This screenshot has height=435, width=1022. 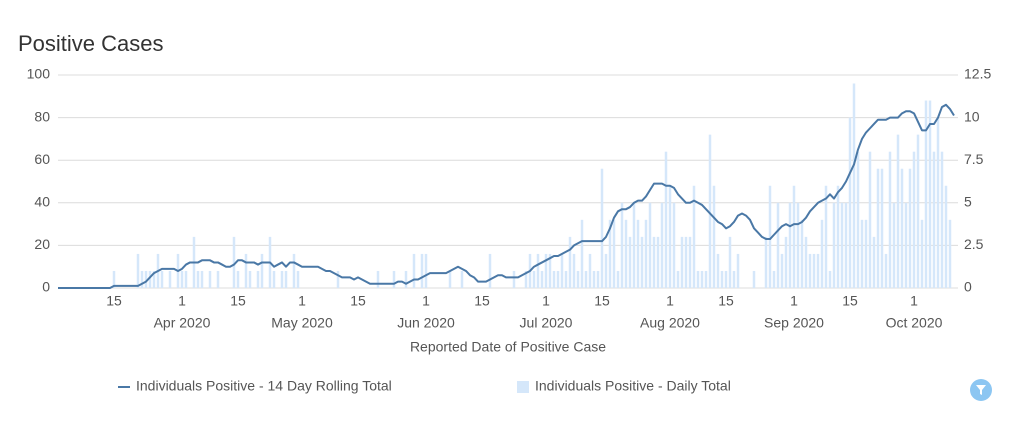 What do you see at coordinates (794, 323) in the screenshot?
I see `x-tick-month-label: Sep 2020` at bounding box center [794, 323].